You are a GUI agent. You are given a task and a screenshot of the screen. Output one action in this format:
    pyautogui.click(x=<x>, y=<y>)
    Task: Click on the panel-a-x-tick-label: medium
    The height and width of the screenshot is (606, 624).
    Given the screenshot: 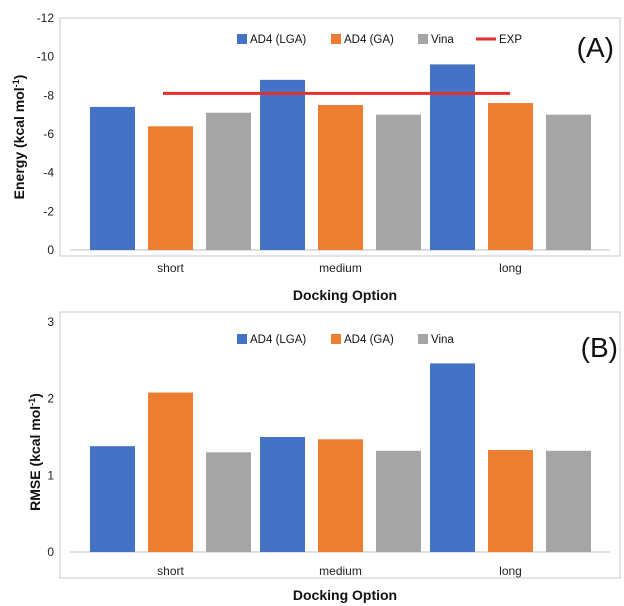 What is the action you would take?
    pyautogui.click(x=340, y=268)
    